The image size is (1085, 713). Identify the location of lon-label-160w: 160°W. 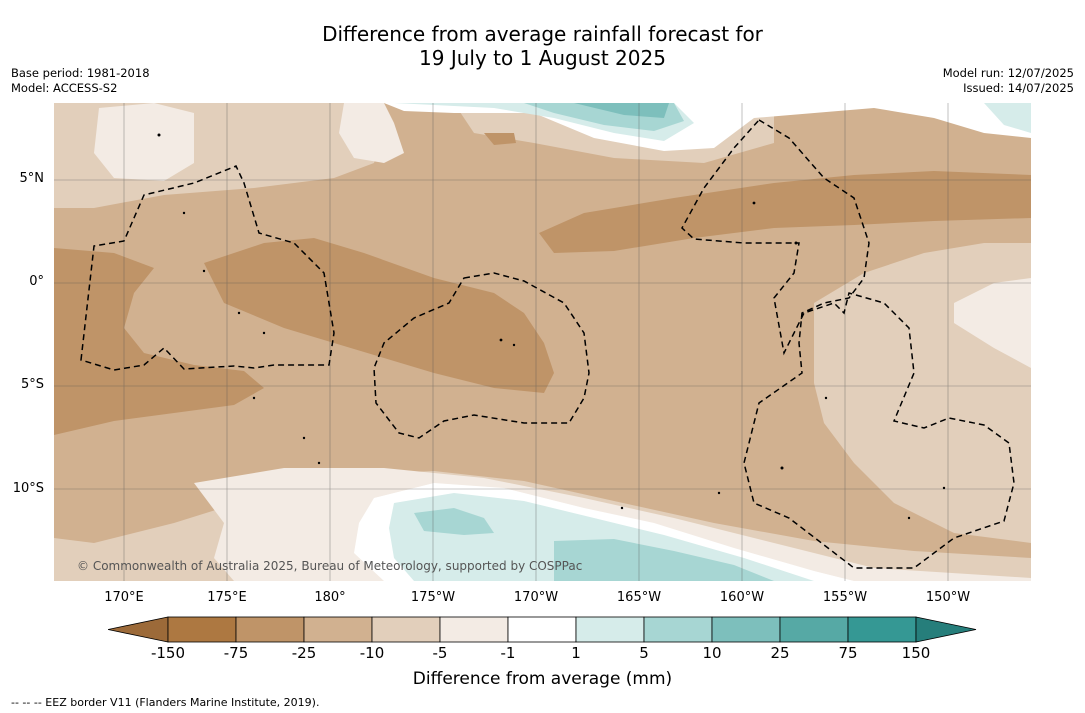
(742, 597).